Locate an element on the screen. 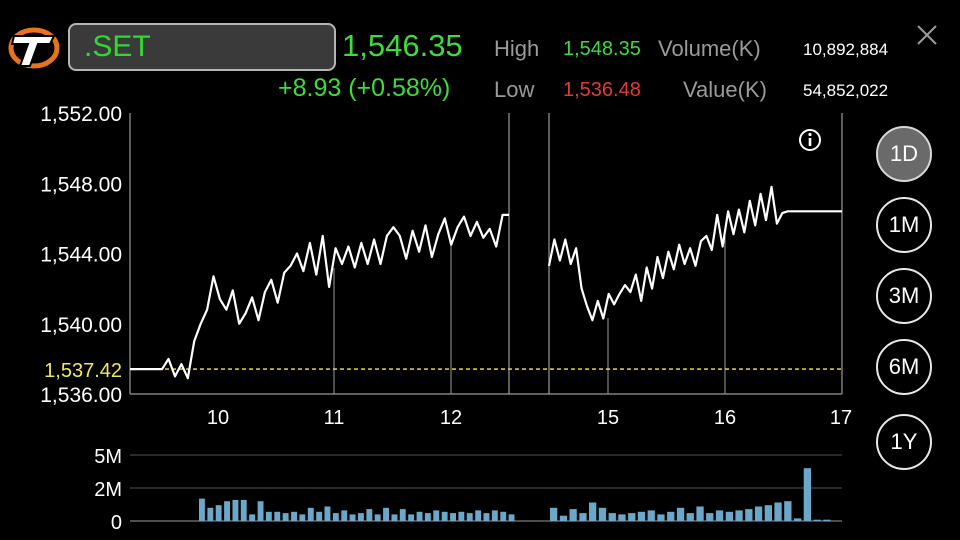 Image resolution: width=960 pixels, height=540 pixels. low-value: 1,536.48 is located at coordinates (602, 90).